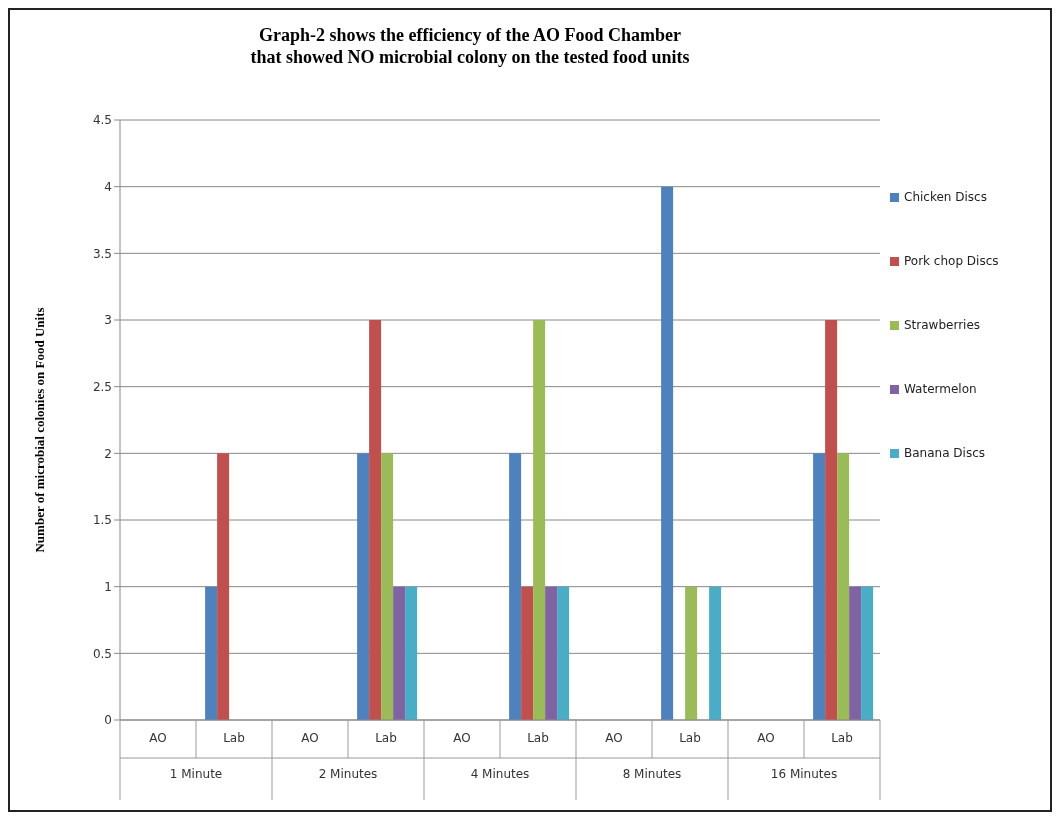 This screenshot has height=818, width=1056. I want to click on legend-label: Chicken Discs, so click(945, 197).